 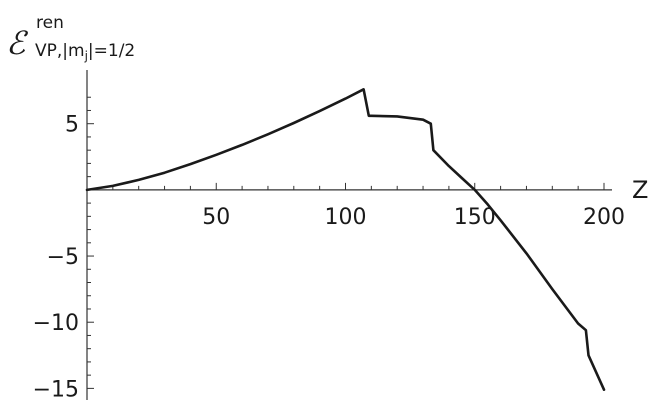 What do you see at coordinates (17, 43) in the screenshot?
I see `y-axis-label-main: ℰ` at bounding box center [17, 43].